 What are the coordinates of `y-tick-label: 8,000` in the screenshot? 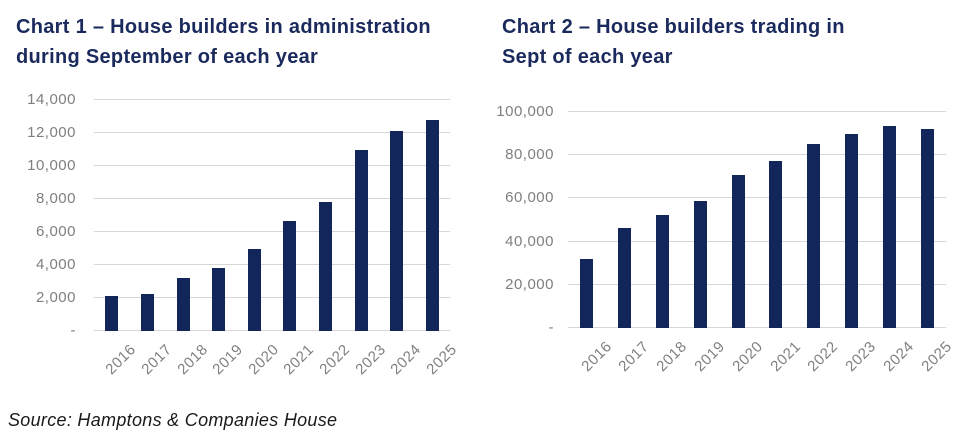 It's located at (55, 199).